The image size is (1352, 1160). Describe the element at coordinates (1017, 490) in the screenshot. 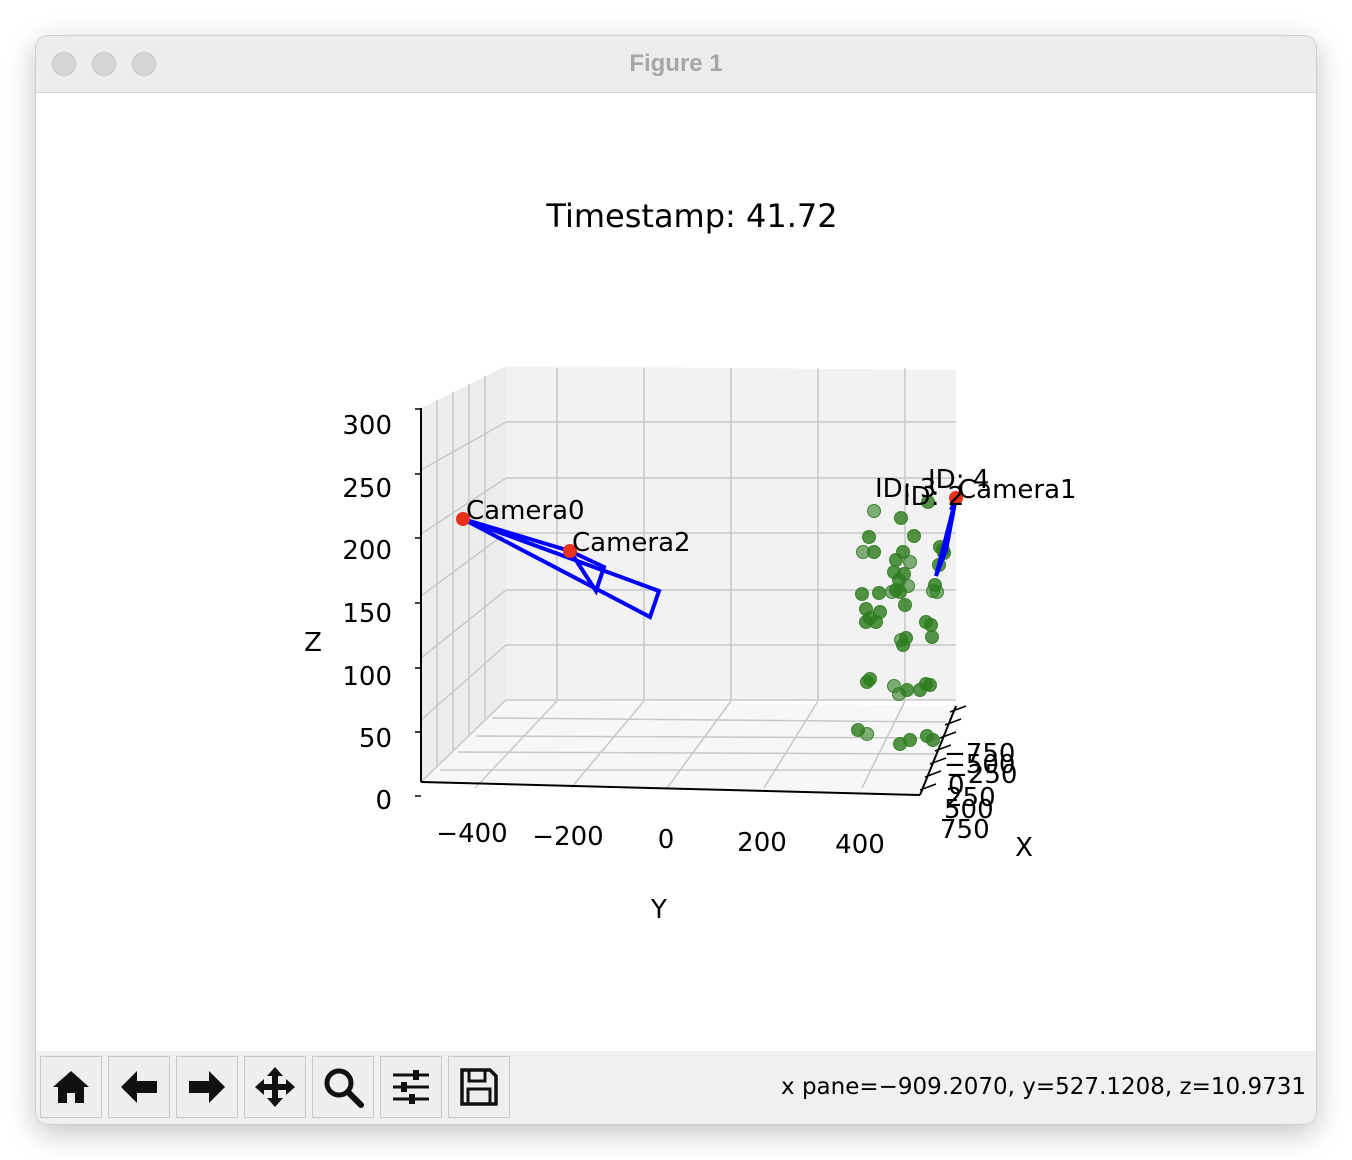

I see `camera-label: Camera1` at that location.